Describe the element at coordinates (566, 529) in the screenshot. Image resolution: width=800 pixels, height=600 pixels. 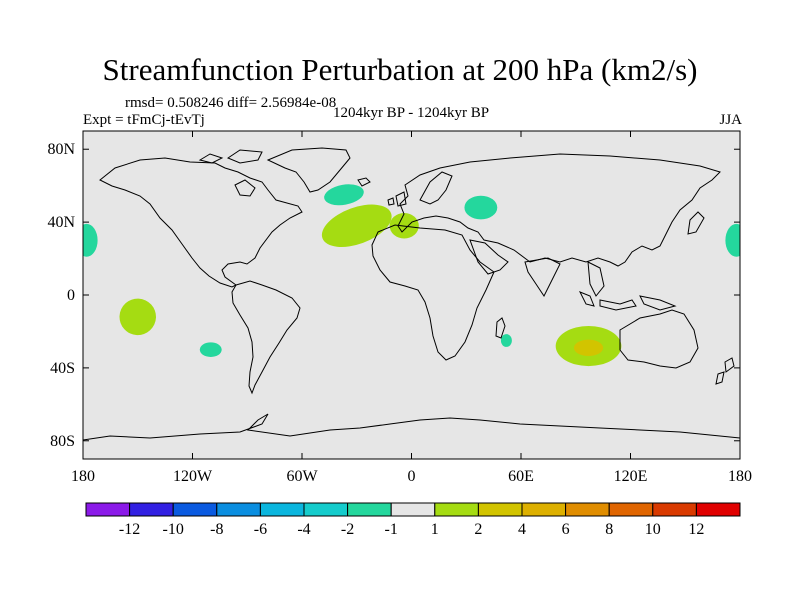
I see `colorbar-label: 6` at that location.